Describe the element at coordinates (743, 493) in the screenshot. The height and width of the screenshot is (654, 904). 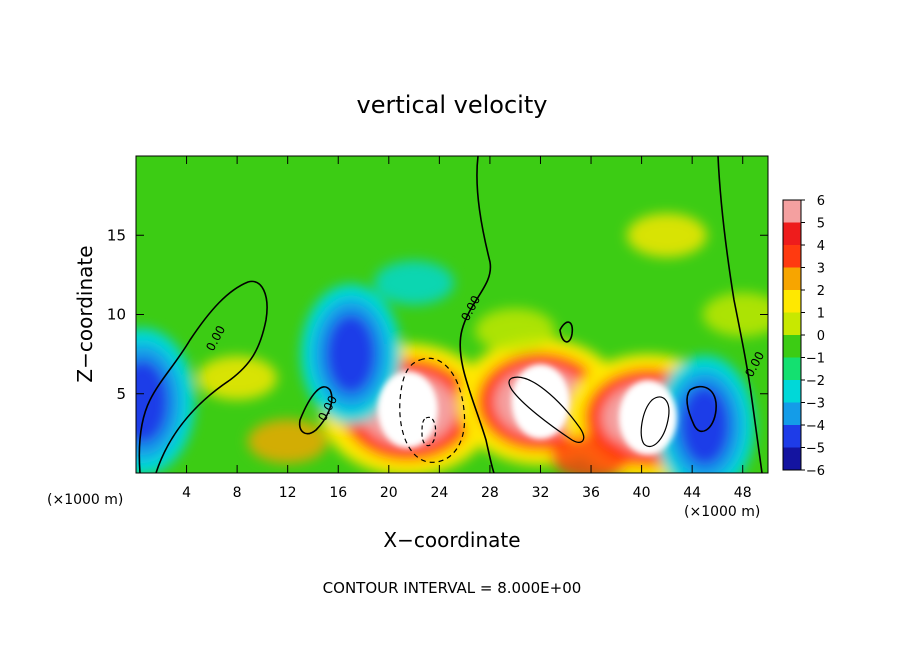
I see `x-tick-label: 48` at that location.